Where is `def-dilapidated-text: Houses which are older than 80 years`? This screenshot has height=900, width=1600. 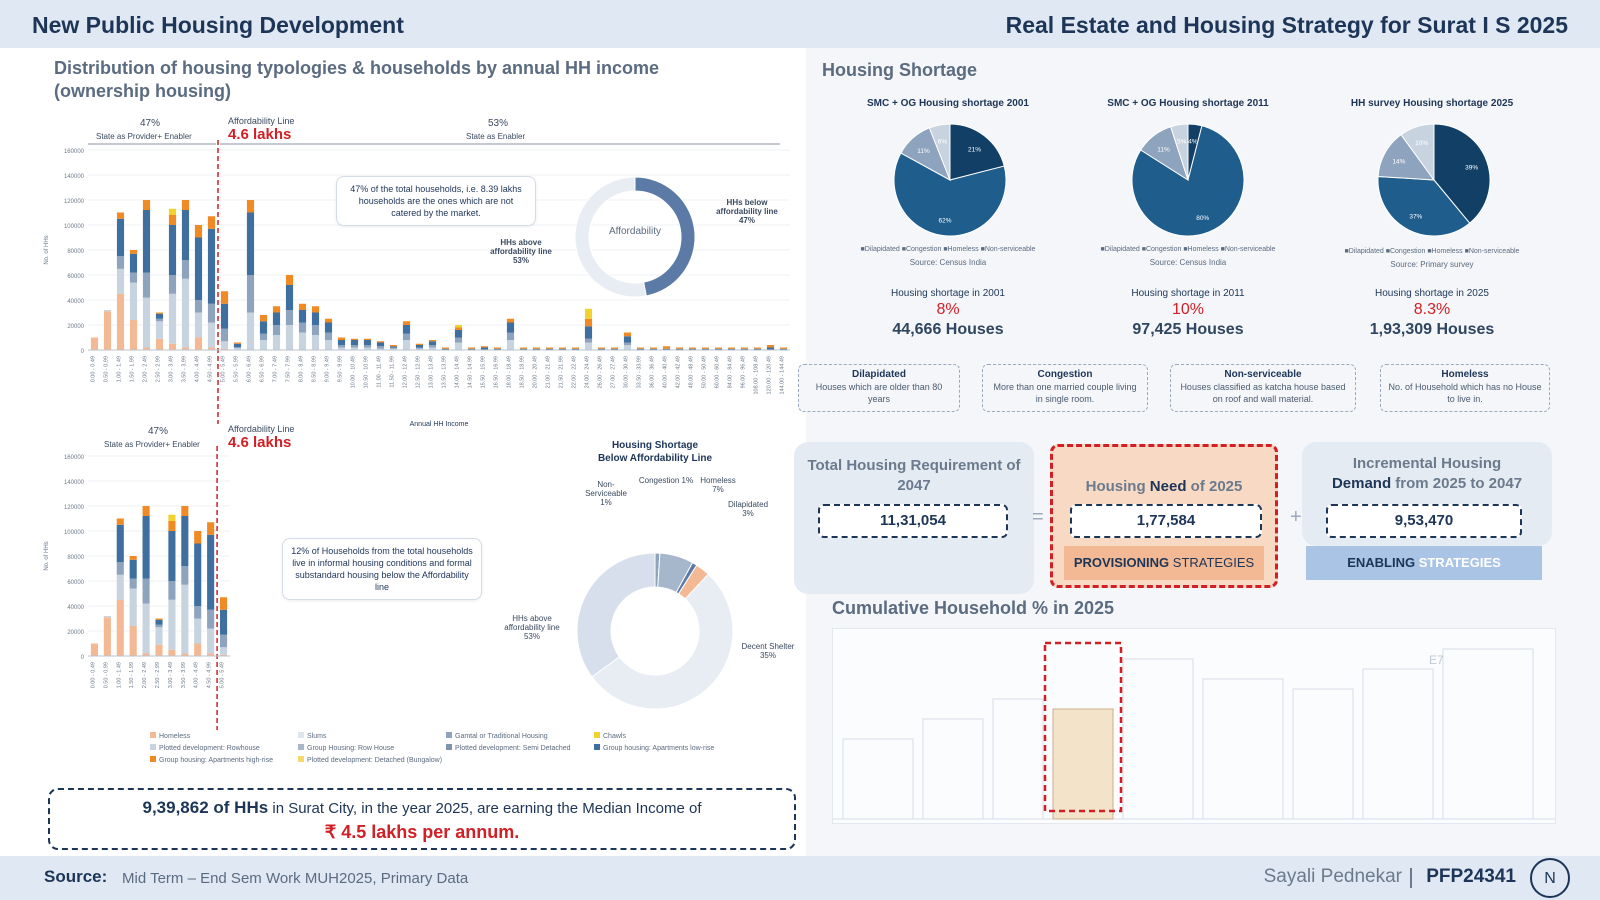 def-dilapidated-text: Houses which are older than 80 years is located at coordinates (879, 393).